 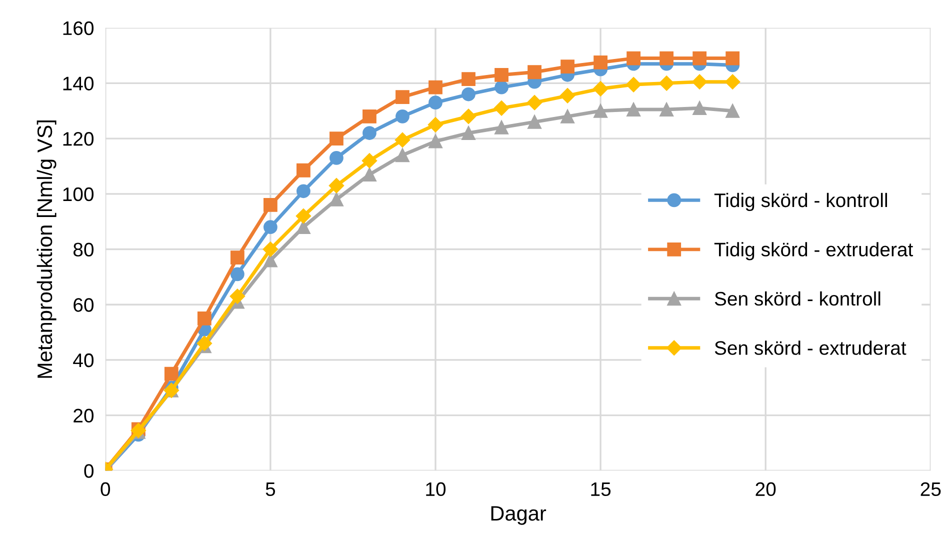 What do you see at coordinates (800, 202) in the screenshot?
I see `legend-label: Tidig skörd - kontroll` at bounding box center [800, 202].